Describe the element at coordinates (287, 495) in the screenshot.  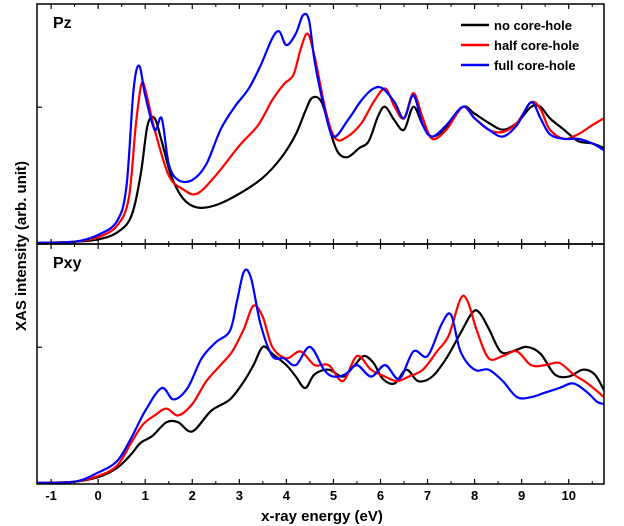
I see `x-tick-label: 4` at that location.